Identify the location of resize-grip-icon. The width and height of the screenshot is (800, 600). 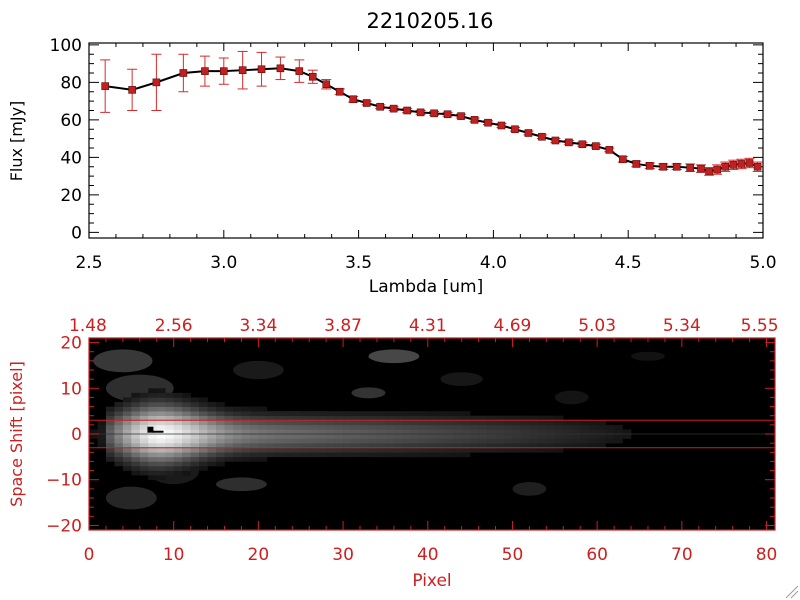
(792, 592).